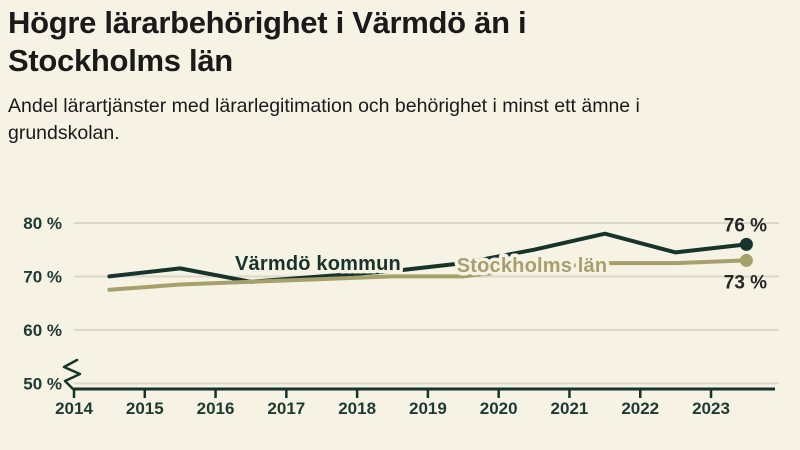 Image resolution: width=800 pixels, height=450 pixels. Describe the element at coordinates (42, 223) in the screenshot. I see `y-tick-label-80: 80 %` at that location.